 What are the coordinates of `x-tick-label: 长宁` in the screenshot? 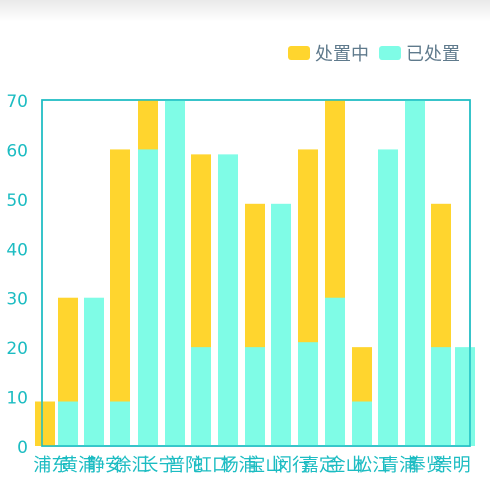 It's located at (158, 465).